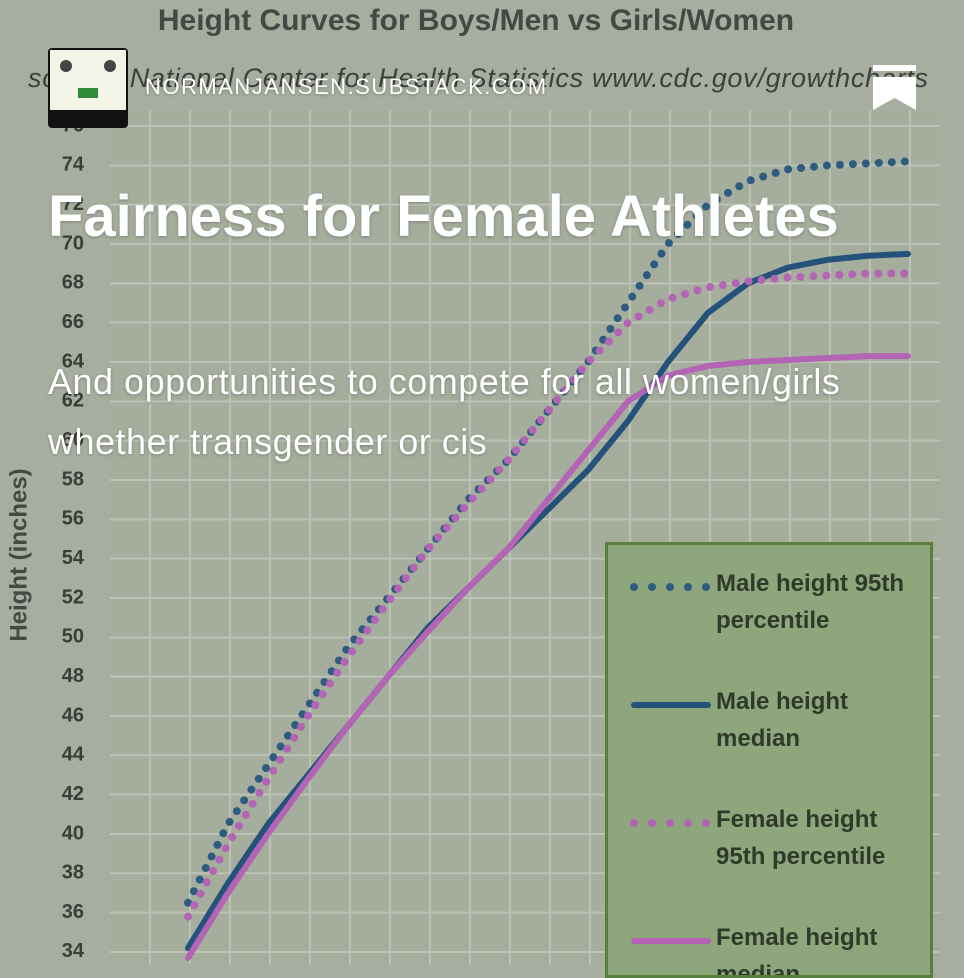 Image resolution: width=964 pixels, height=978 pixels. What do you see at coordinates (73, 715) in the screenshot?
I see `y-tick-label: 46` at bounding box center [73, 715].